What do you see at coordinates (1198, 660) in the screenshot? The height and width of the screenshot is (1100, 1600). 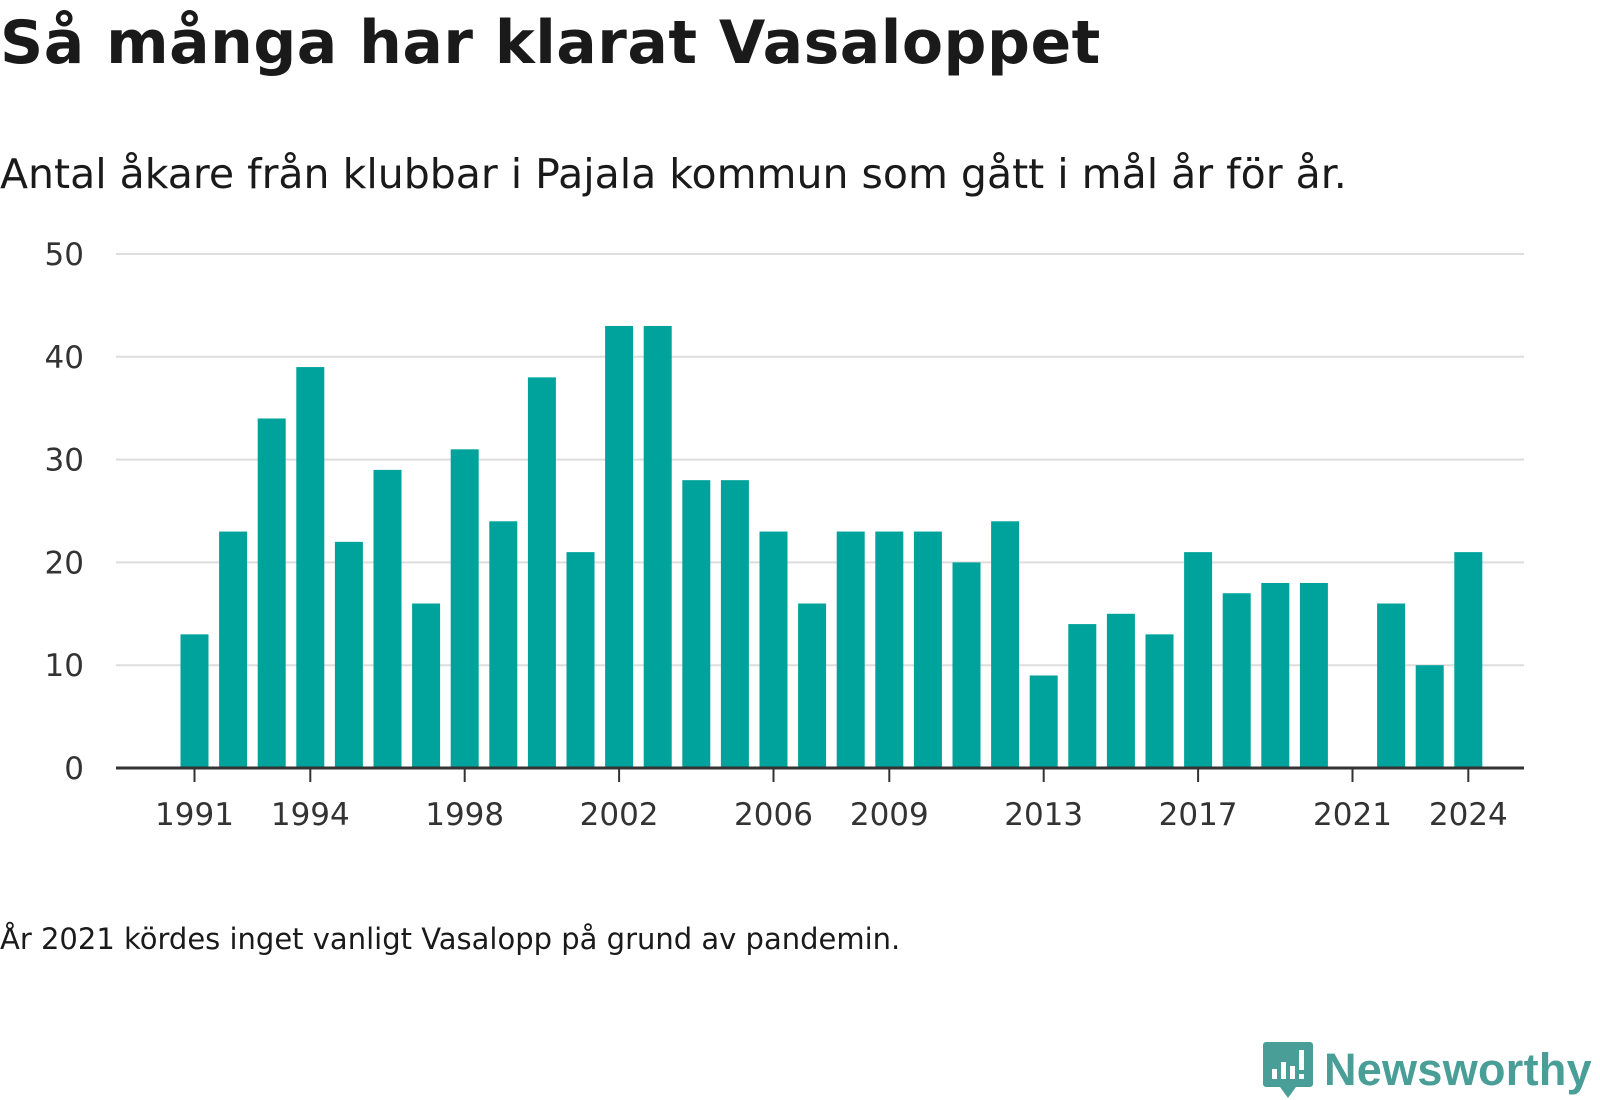 I see `bar-2017` at bounding box center [1198, 660].